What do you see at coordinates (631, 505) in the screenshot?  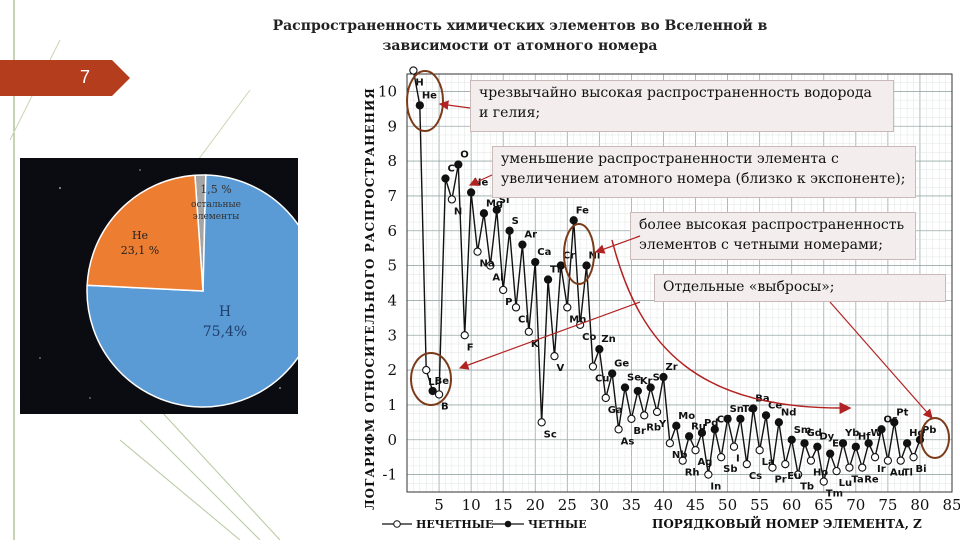 I see `x-tick-label: 35` at bounding box center [631, 505].